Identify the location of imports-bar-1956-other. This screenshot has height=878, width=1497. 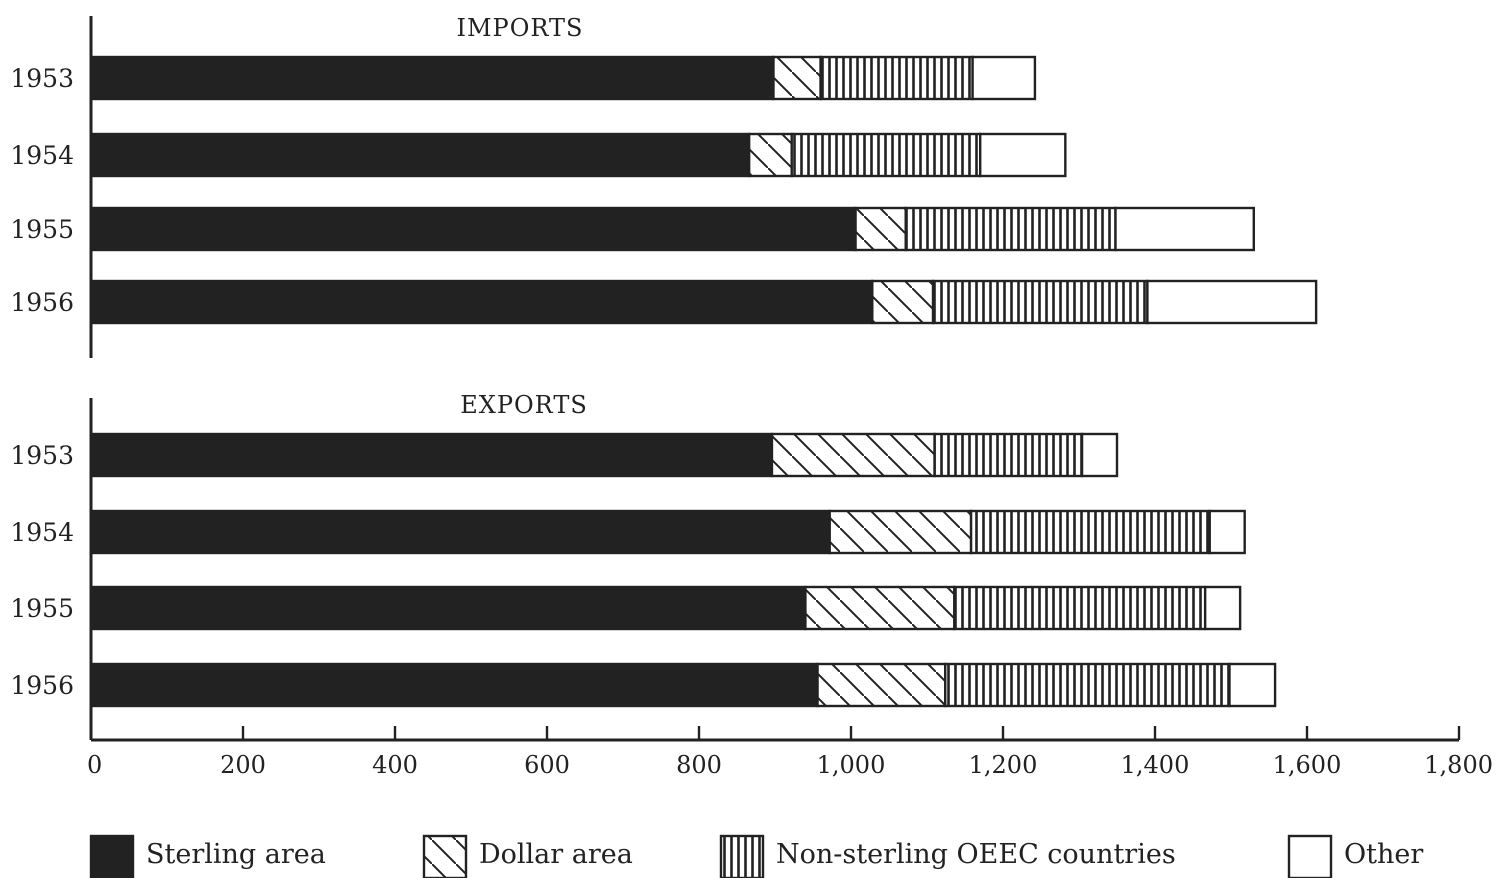
(1232, 302).